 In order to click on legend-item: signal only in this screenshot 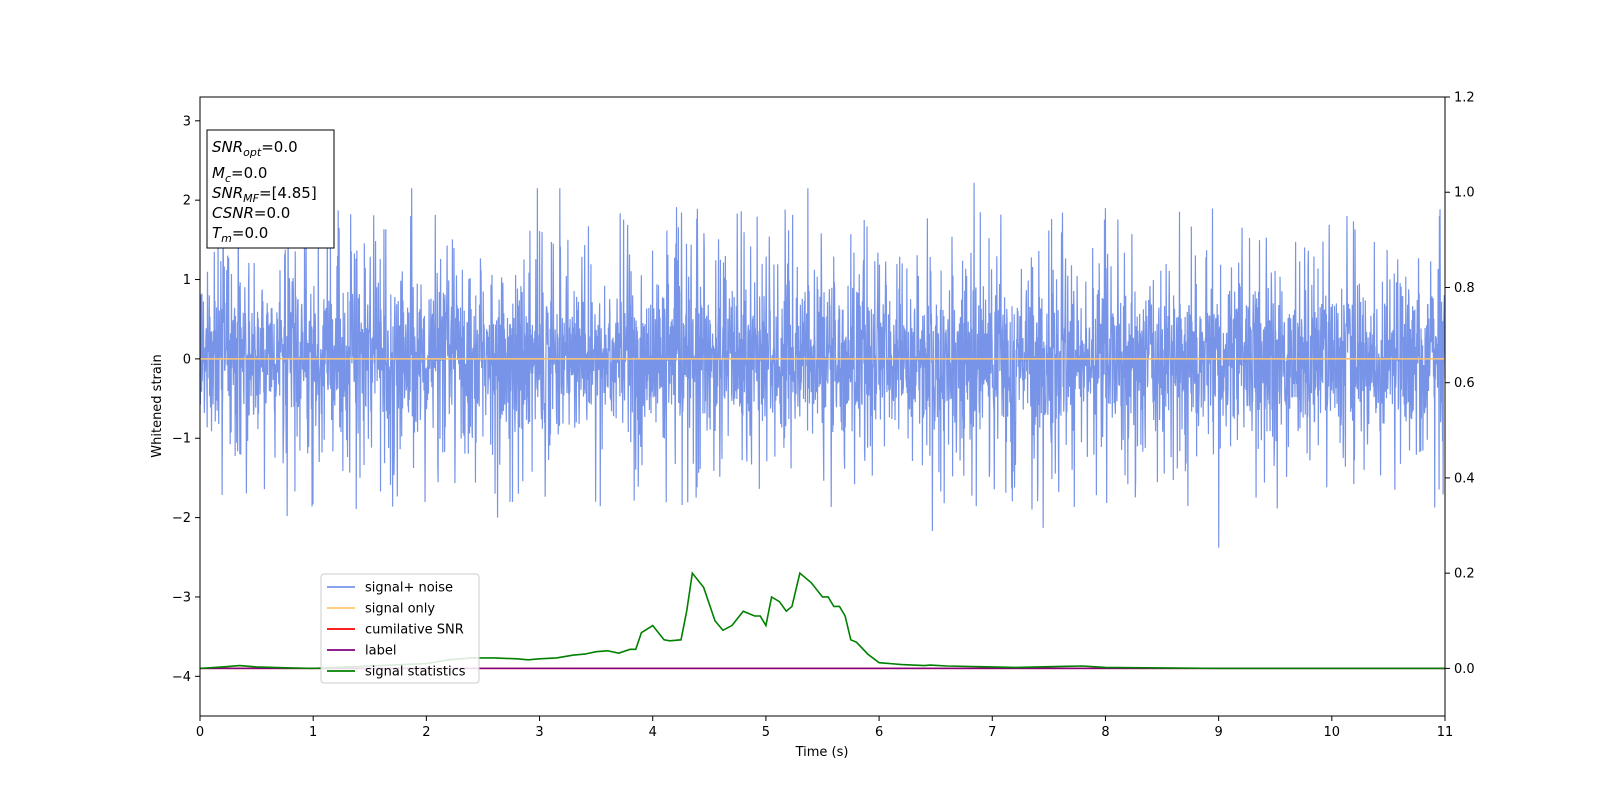, I will do `click(381, 609)`.